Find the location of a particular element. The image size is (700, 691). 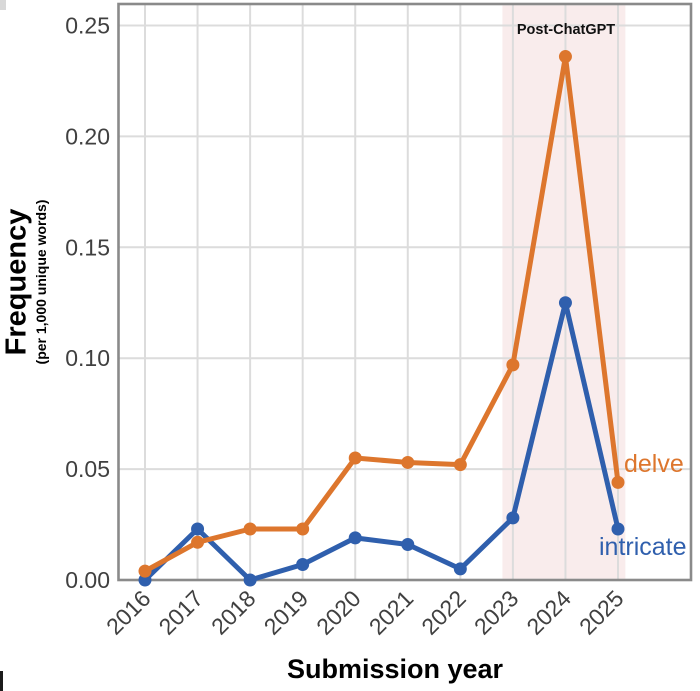

x-tick-label: 2018 is located at coordinates (233, 612).